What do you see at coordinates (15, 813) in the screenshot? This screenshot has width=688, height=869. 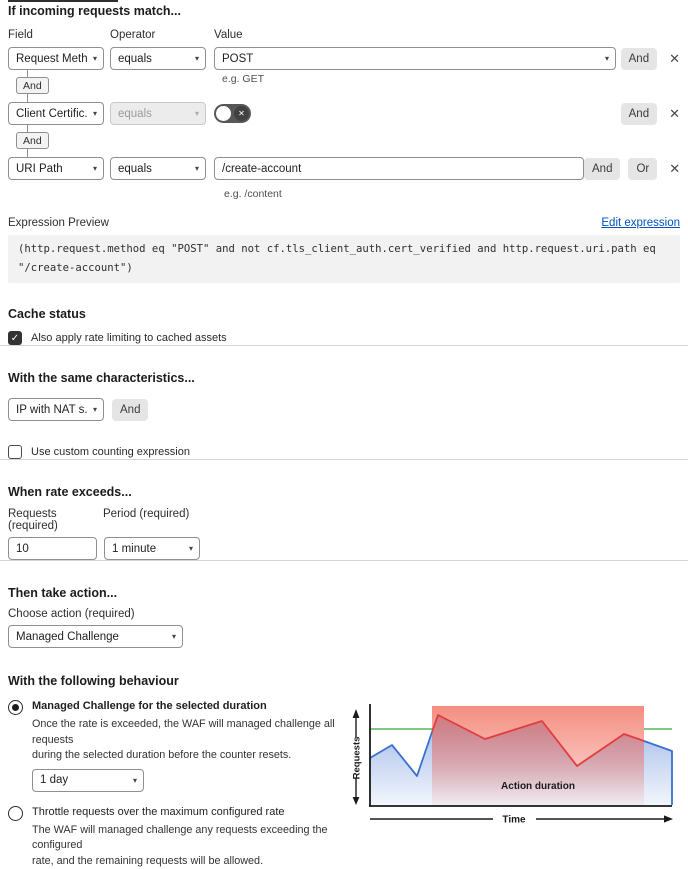 I see `throttle-requests-radio` at bounding box center [15, 813].